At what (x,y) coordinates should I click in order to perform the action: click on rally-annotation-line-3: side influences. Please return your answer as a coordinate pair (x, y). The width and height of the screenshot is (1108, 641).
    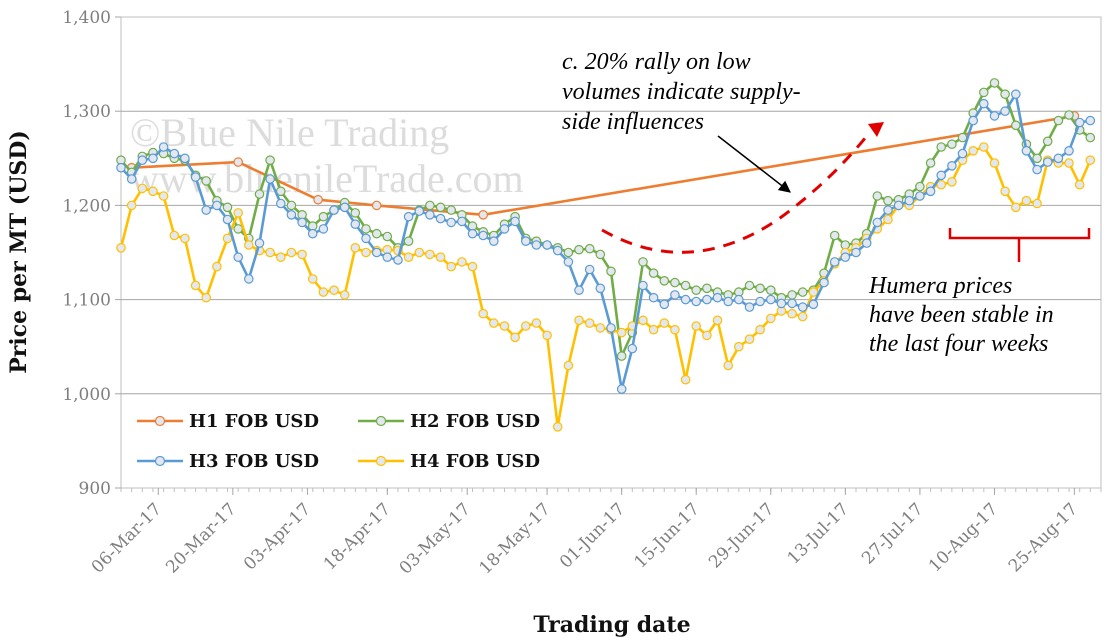
    Looking at the image, I should click on (633, 122).